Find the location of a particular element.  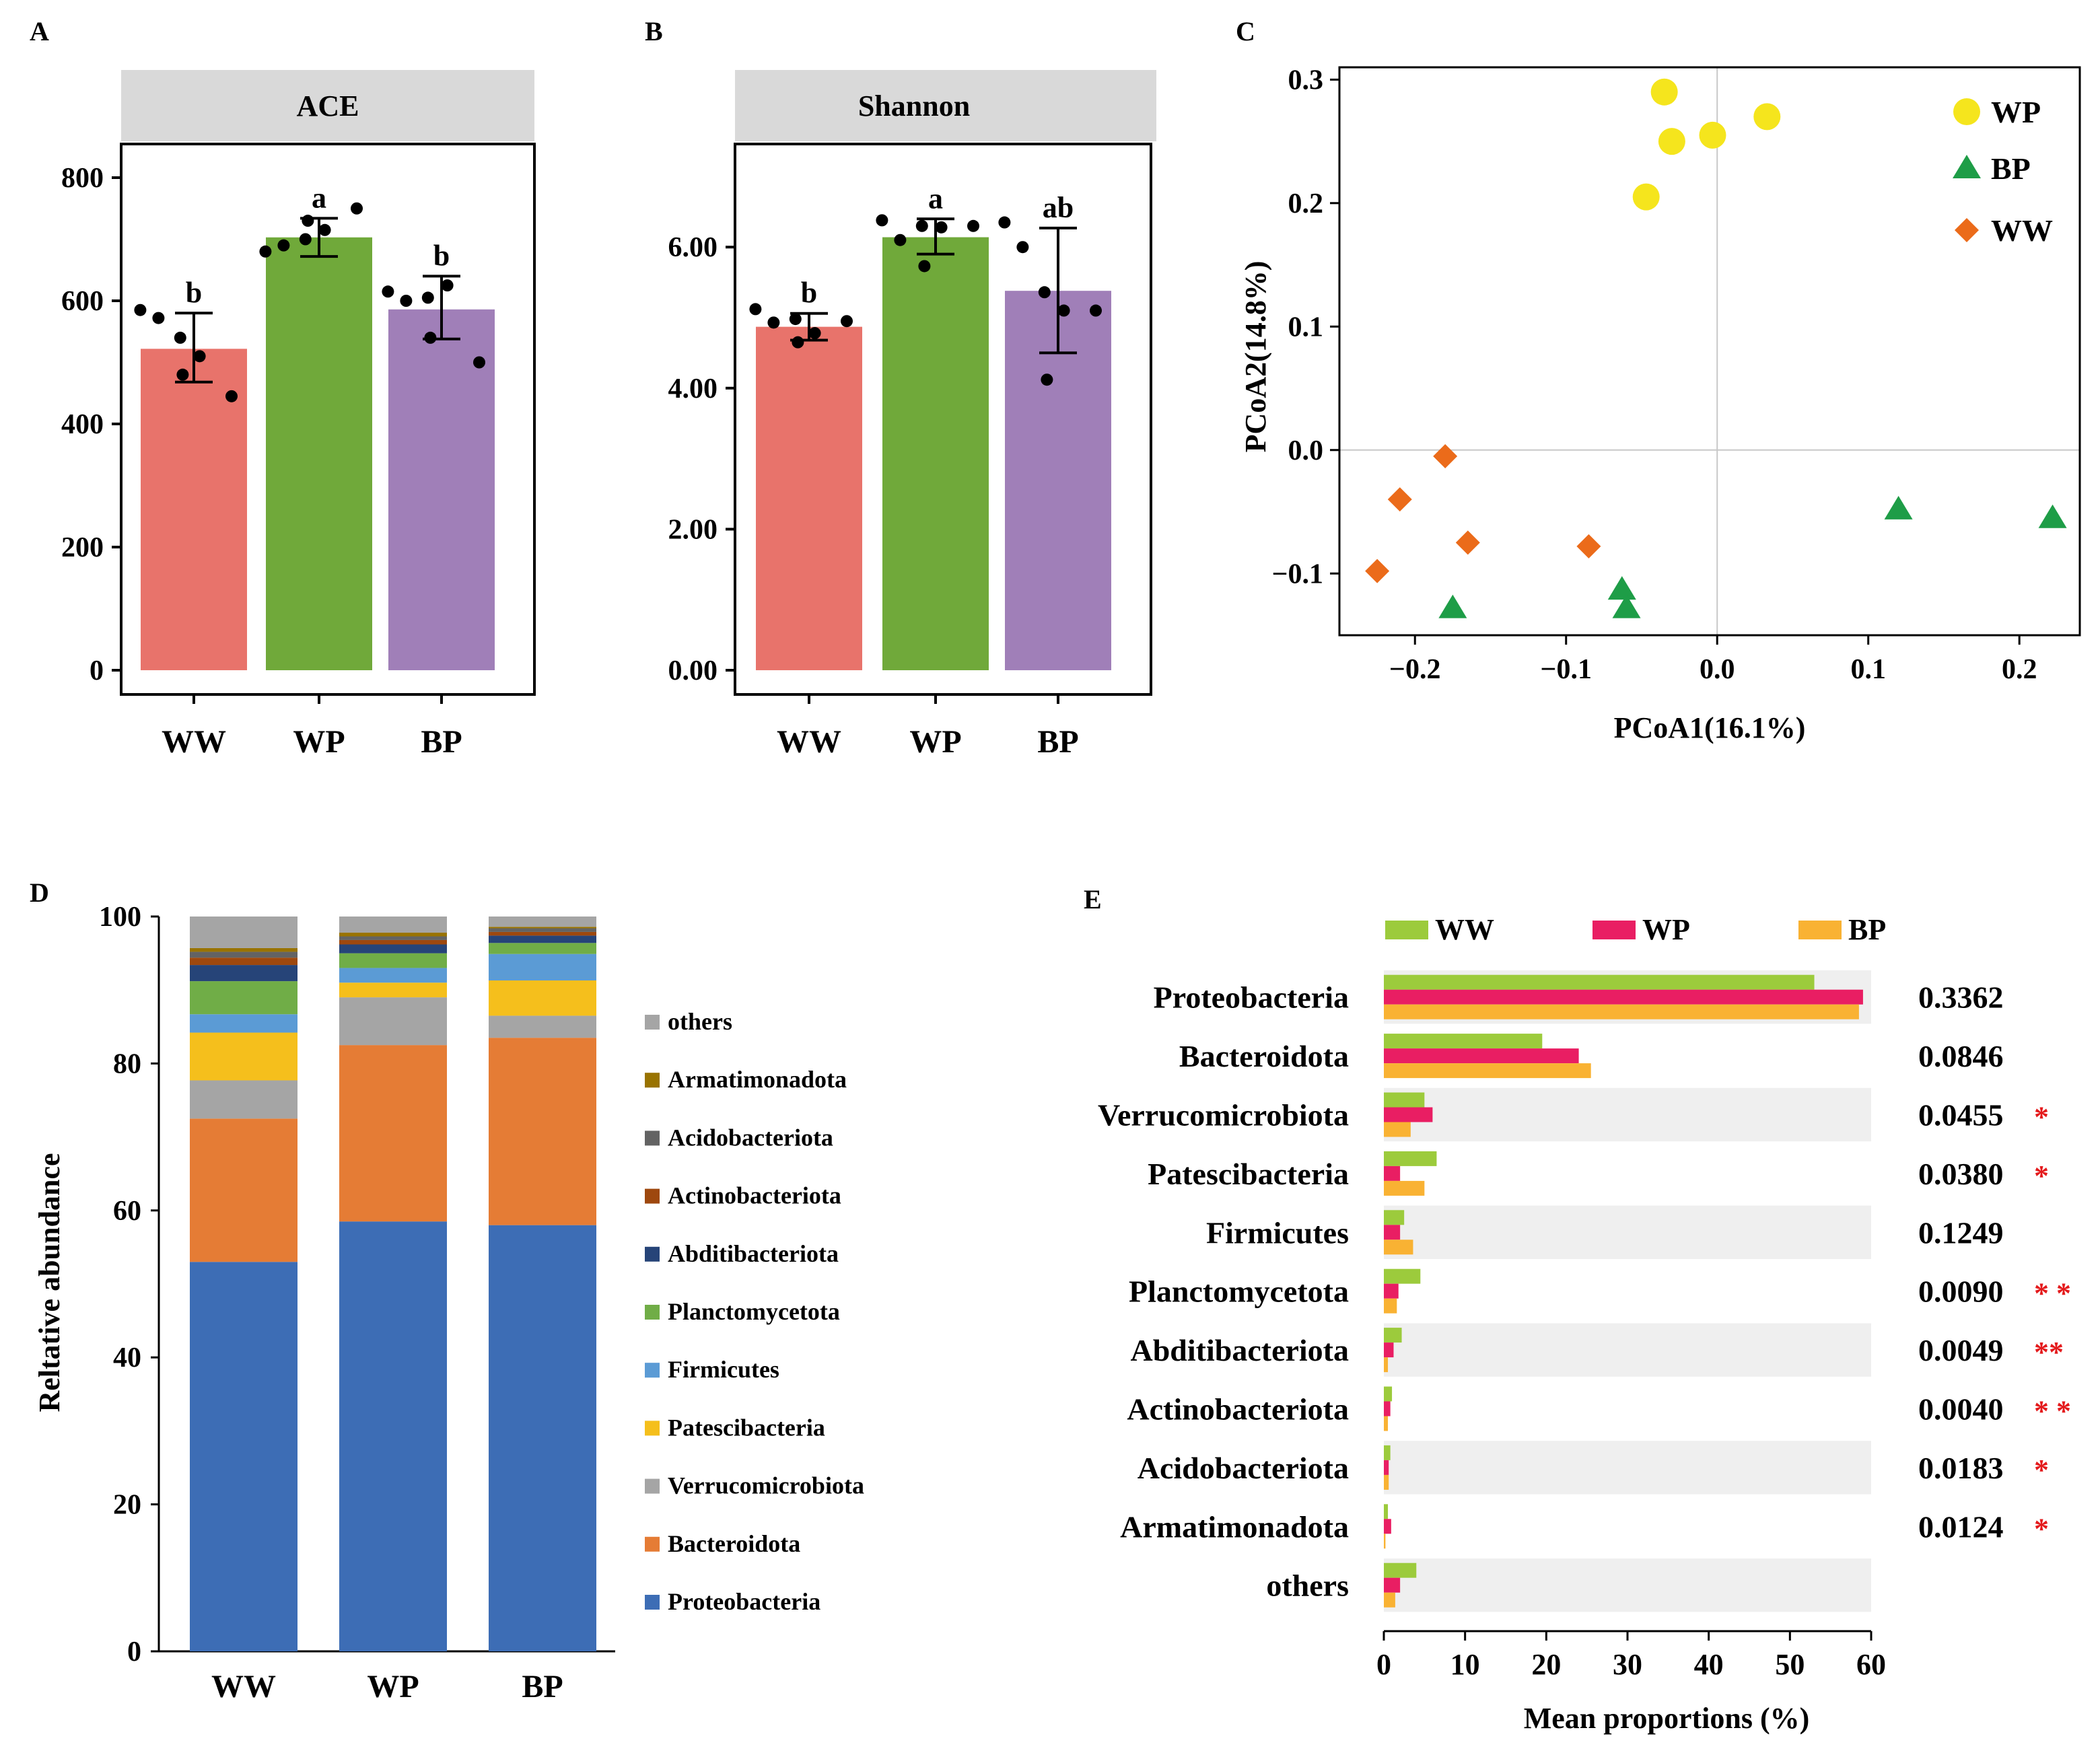

bar-bp-firmicutes is located at coordinates (1399, 1247).